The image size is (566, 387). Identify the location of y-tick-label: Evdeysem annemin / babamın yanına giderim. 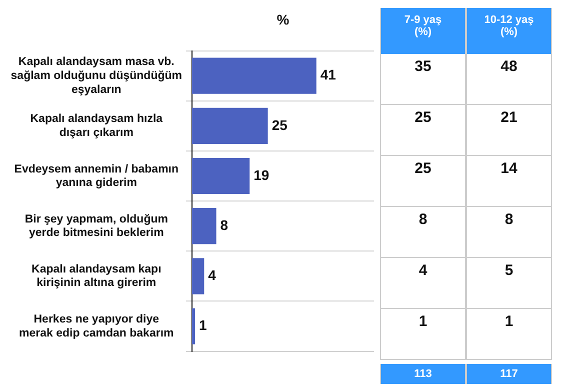
(96, 176).